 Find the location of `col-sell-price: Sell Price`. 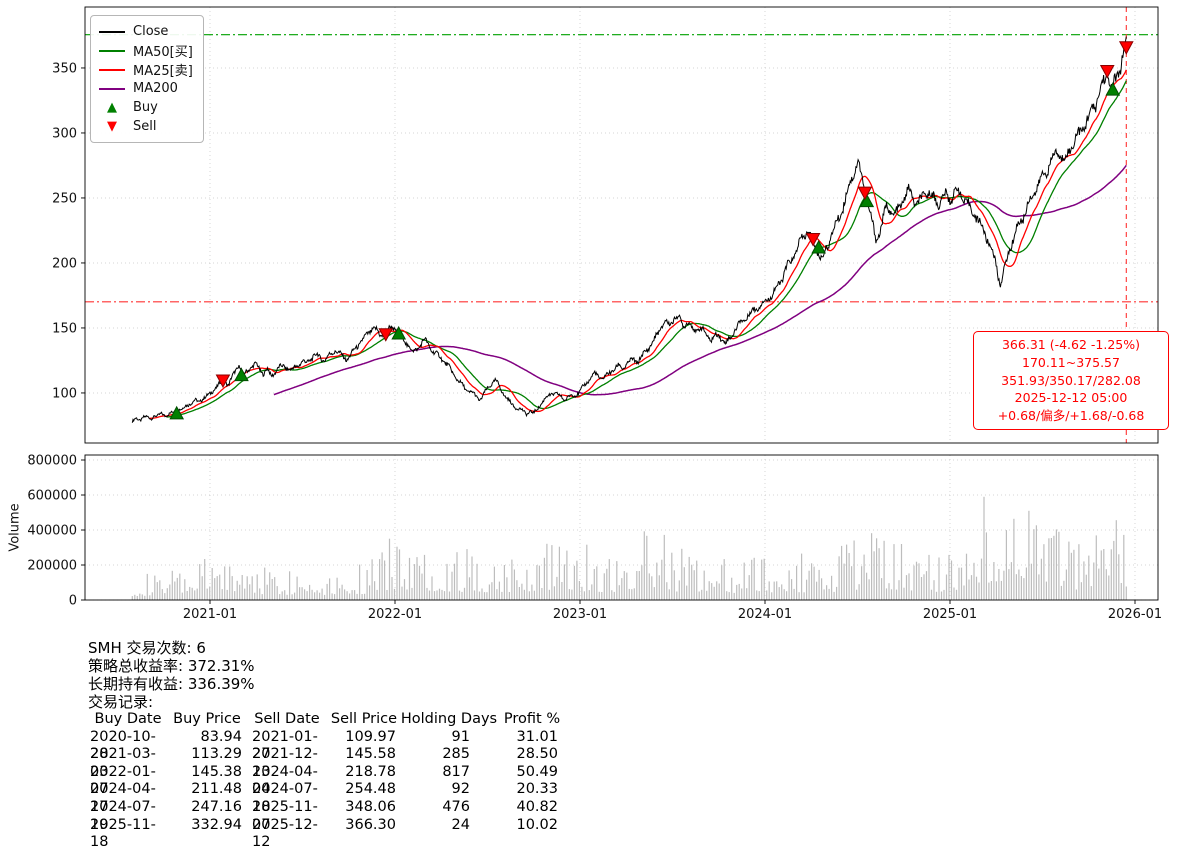

col-sell-price: Sell Price is located at coordinates (364, 719).